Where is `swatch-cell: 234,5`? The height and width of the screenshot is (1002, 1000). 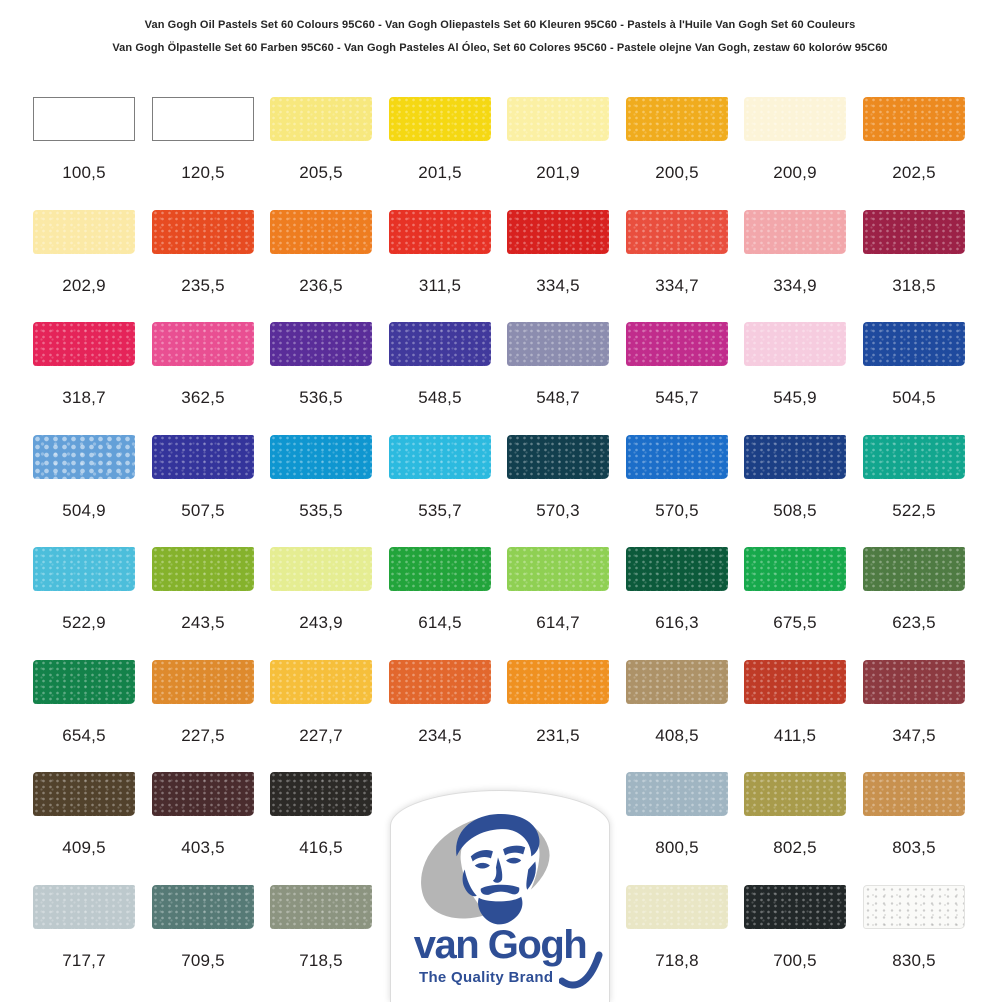 swatch-cell: 234,5 is located at coordinates (440, 703).